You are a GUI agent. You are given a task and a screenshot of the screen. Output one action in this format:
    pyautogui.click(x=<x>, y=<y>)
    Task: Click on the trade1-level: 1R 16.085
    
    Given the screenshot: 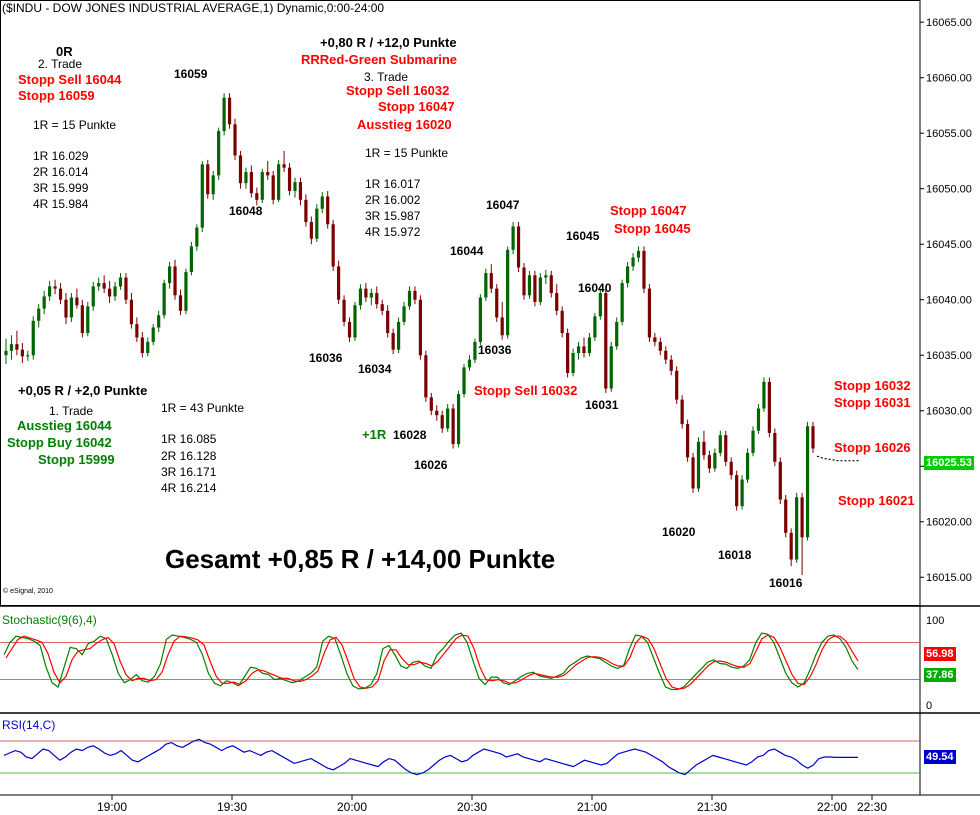 What is the action you would take?
    pyautogui.click(x=189, y=439)
    